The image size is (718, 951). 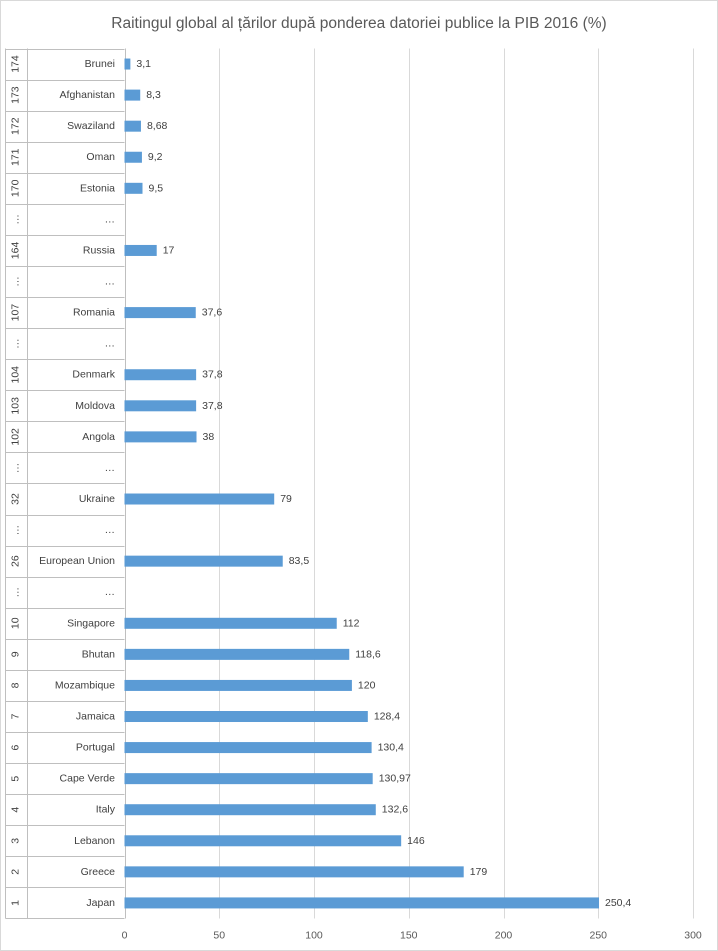 What do you see at coordinates (219, 935) in the screenshot?
I see `x-tick-label-50: 50` at bounding box center [219, 935].